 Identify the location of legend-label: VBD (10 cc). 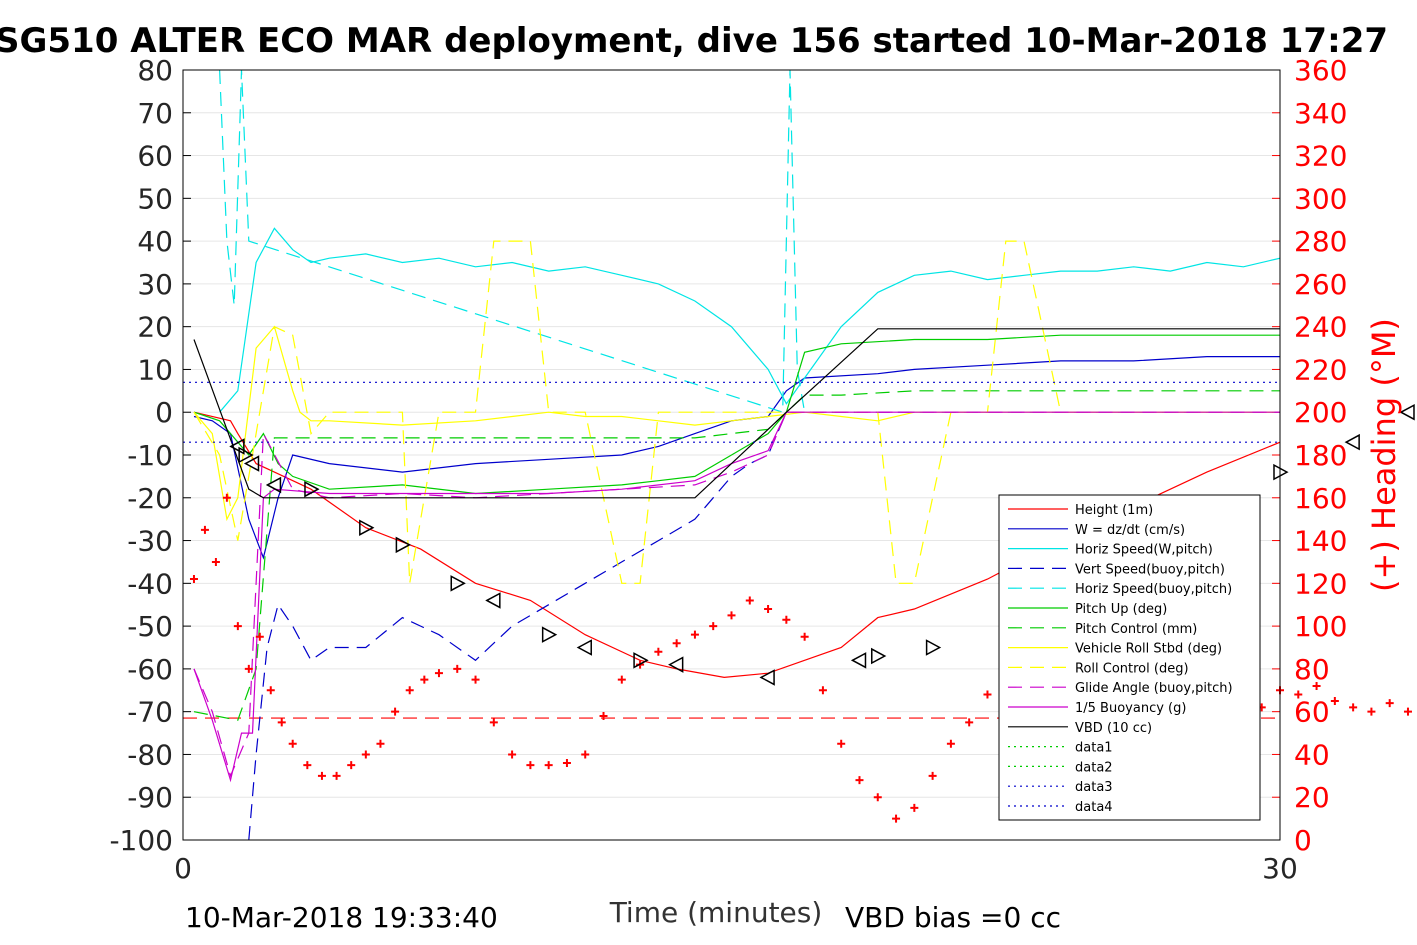
(1113, 728).